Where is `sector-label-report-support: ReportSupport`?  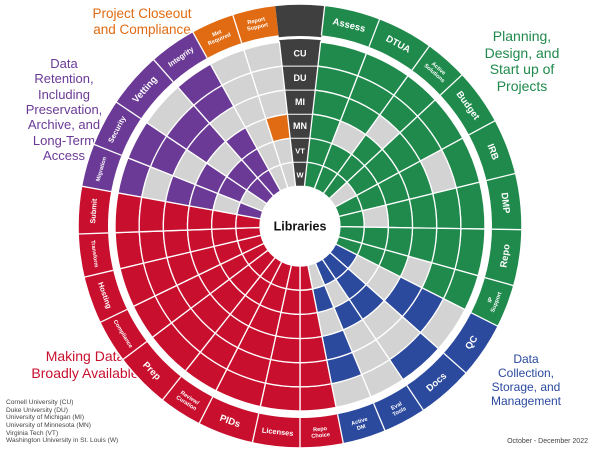 sector-label-report-support: ReportSupport is located at coordinates (257, 24).